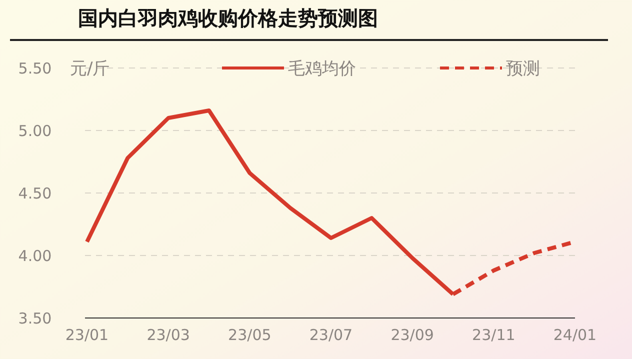 The height and width of the screenshot is (359, 632). Describe the element at coordinates (228, 18) in the screenshot. I see `chart-title: 国内白羽肉鸡收购价格走势预测图` at that location.